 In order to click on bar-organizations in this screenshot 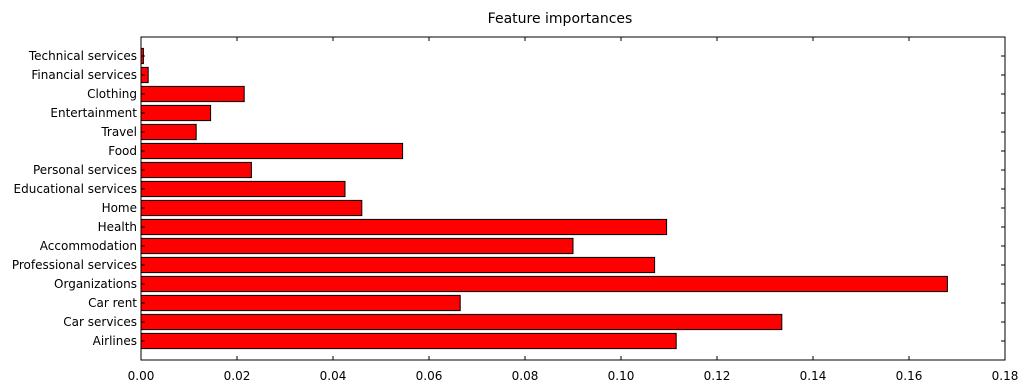, I will do `click(544, 284)`.